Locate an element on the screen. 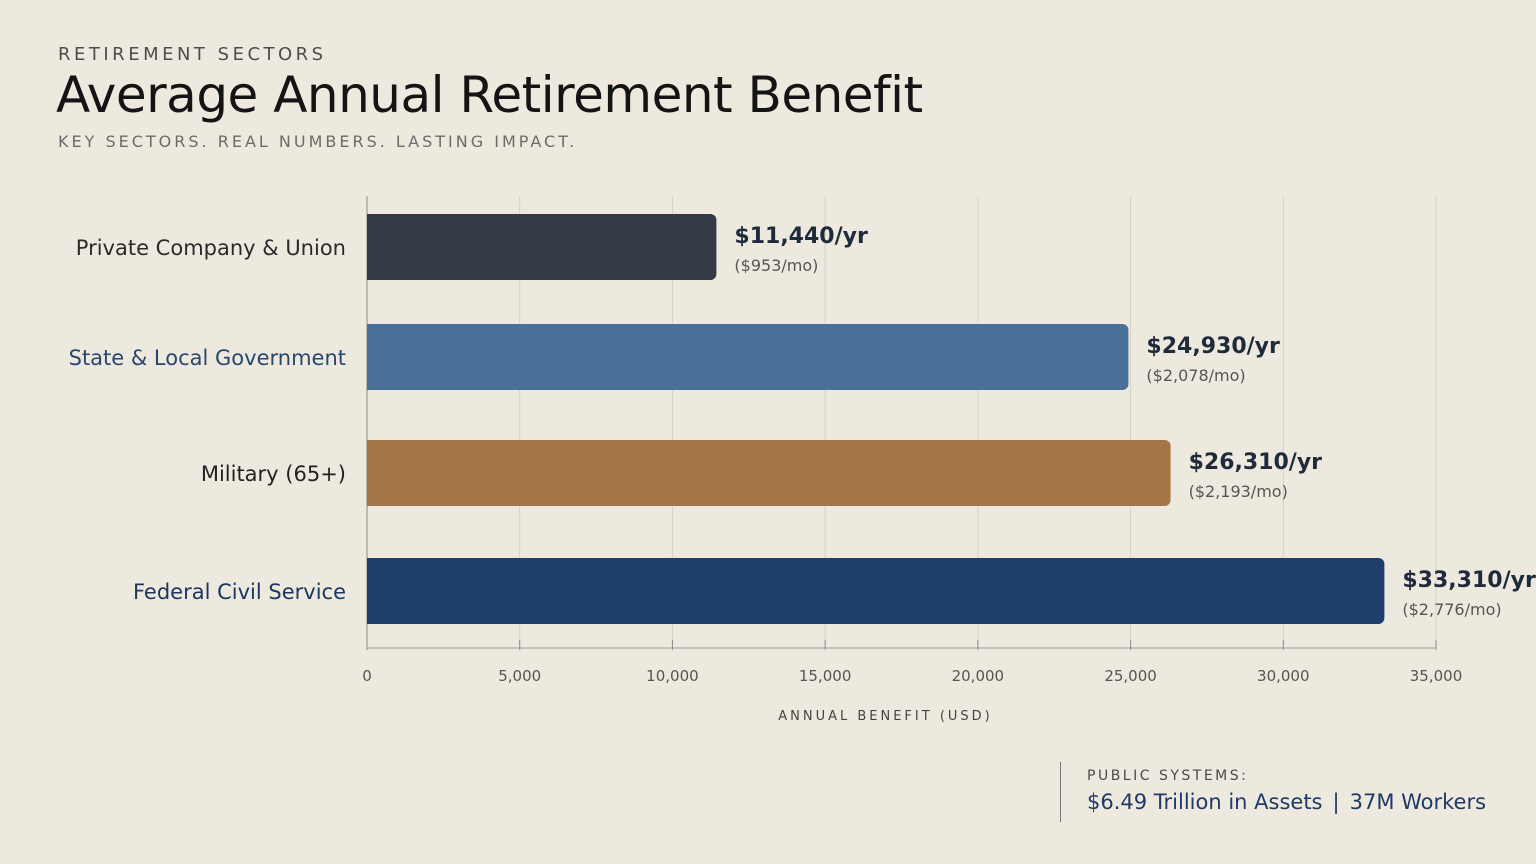  category-label: Military (65+) is located at coordinates (273, 474).